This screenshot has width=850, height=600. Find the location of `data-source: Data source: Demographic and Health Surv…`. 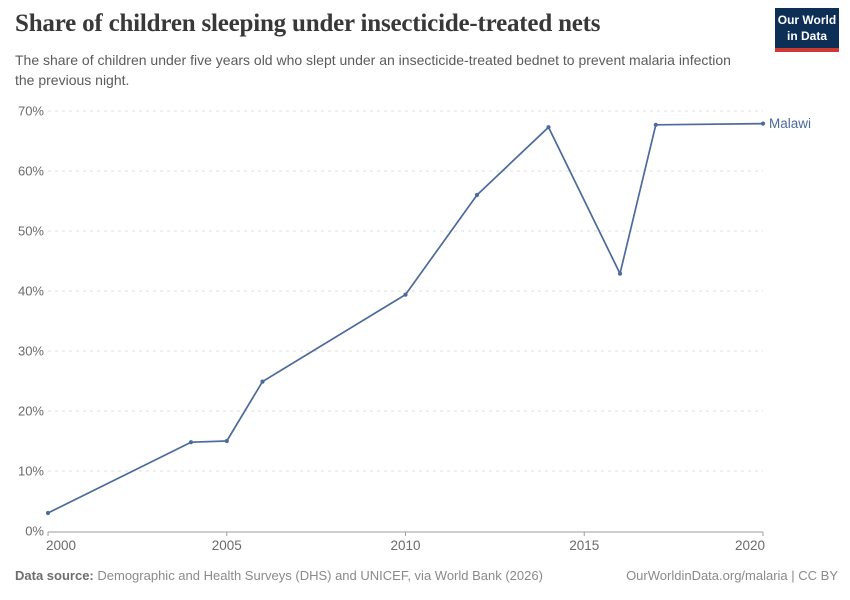

data-source: Data source: Demographic and Health Surv… is located at coordinates (279, 575).